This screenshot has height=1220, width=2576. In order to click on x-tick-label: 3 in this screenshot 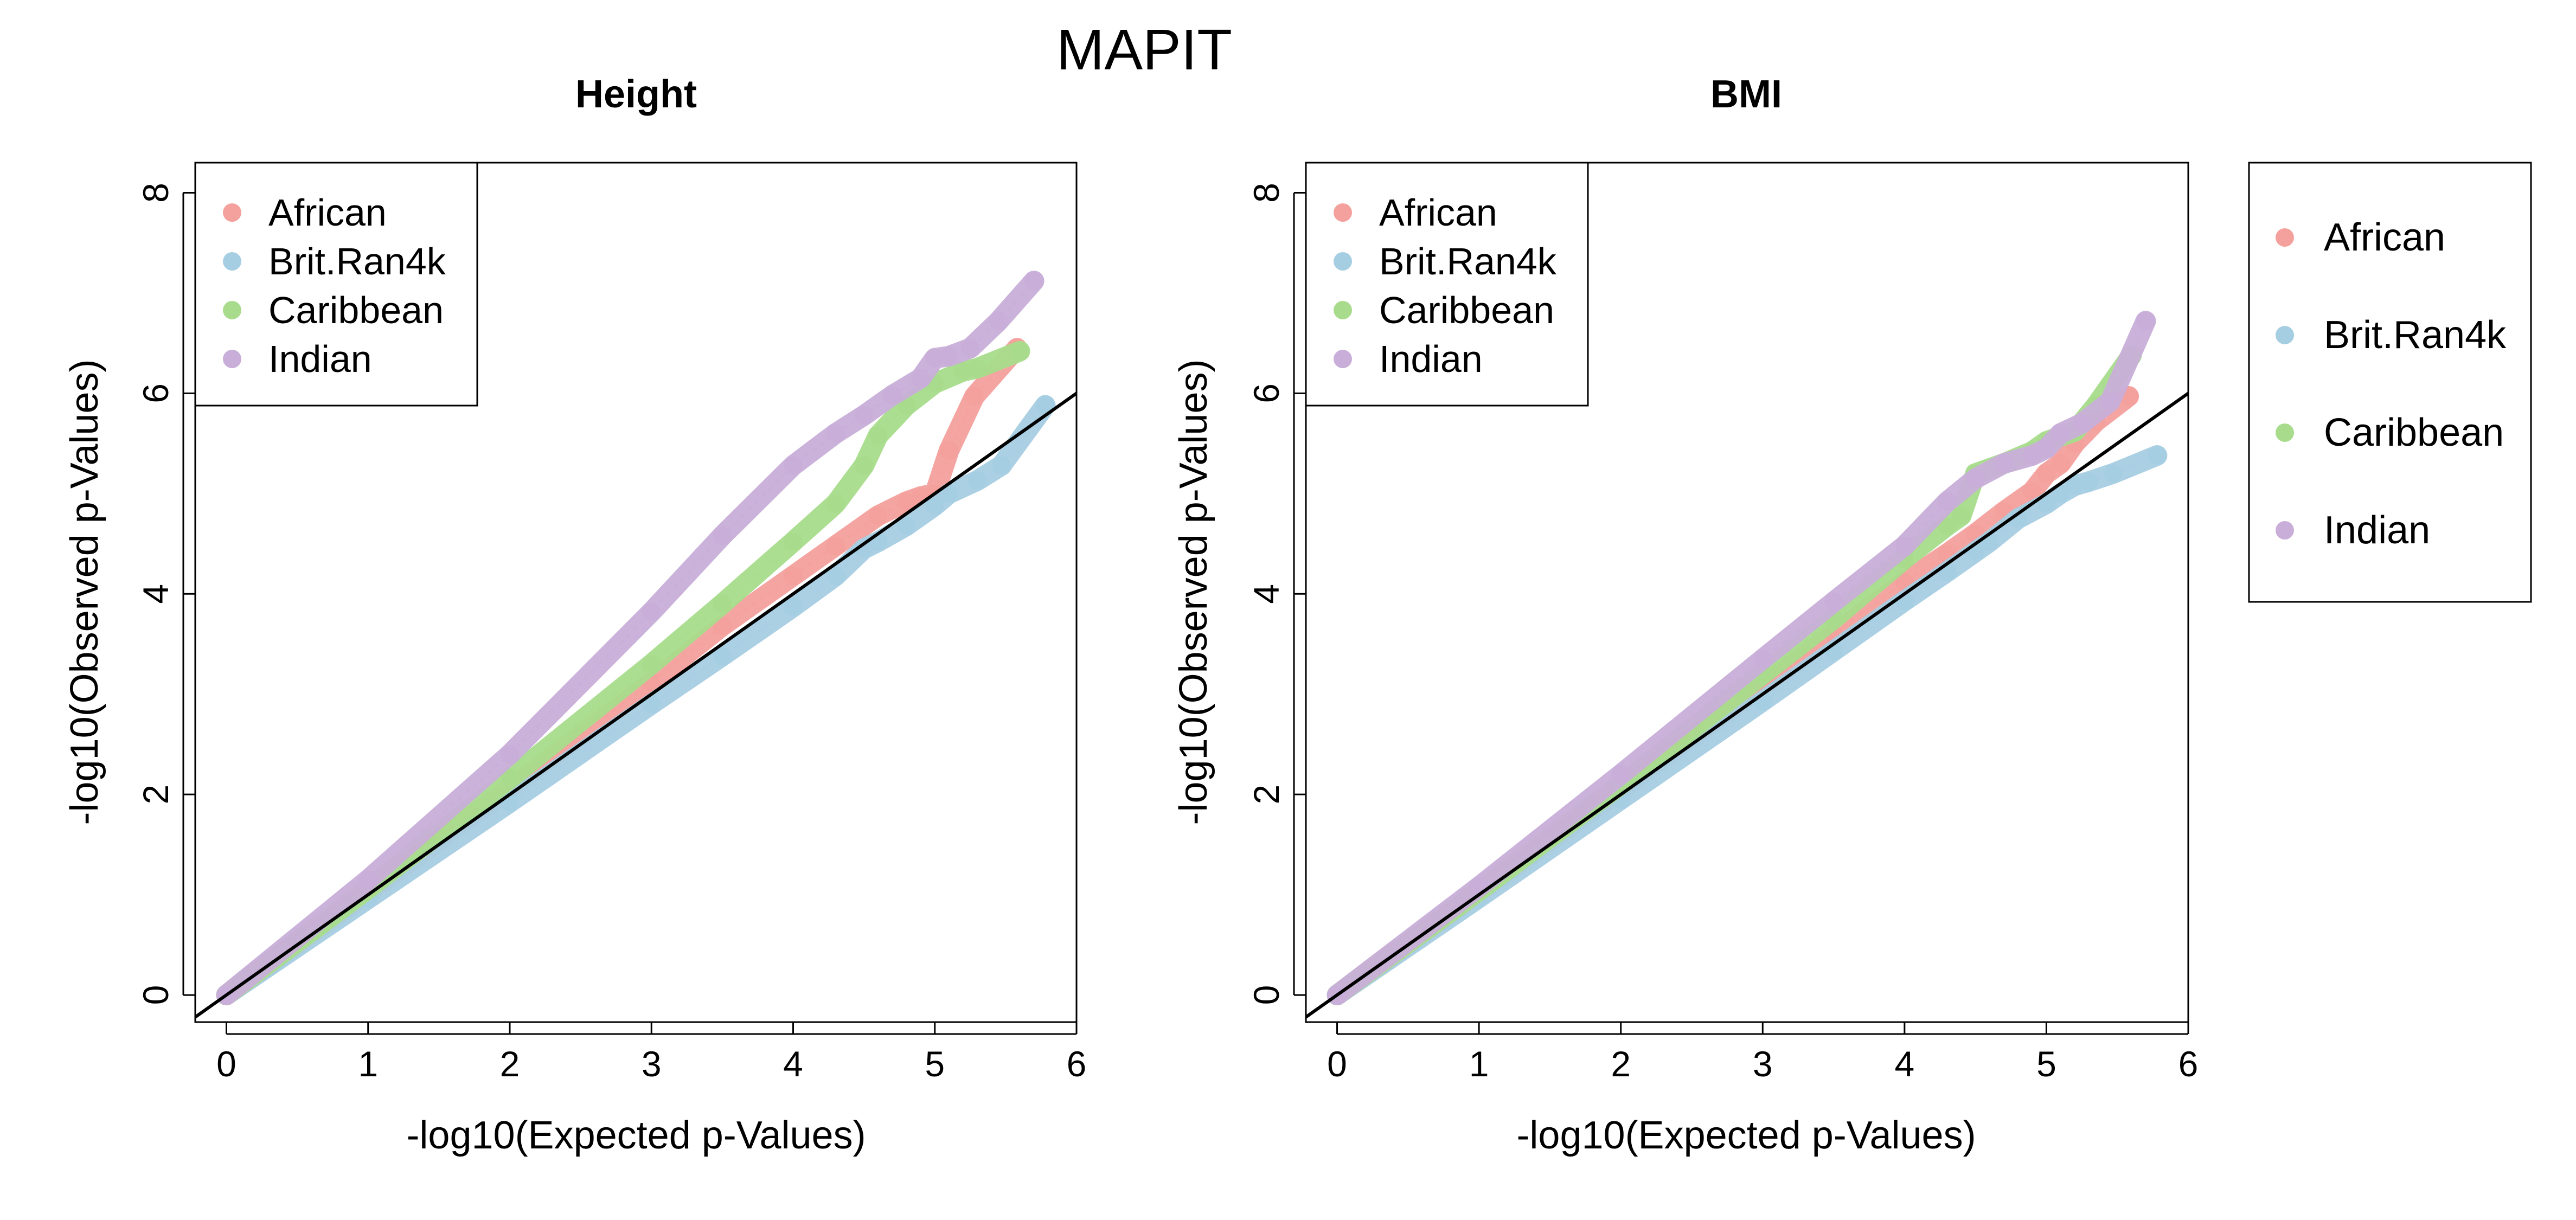, I will do `click(1763, 1064)`.